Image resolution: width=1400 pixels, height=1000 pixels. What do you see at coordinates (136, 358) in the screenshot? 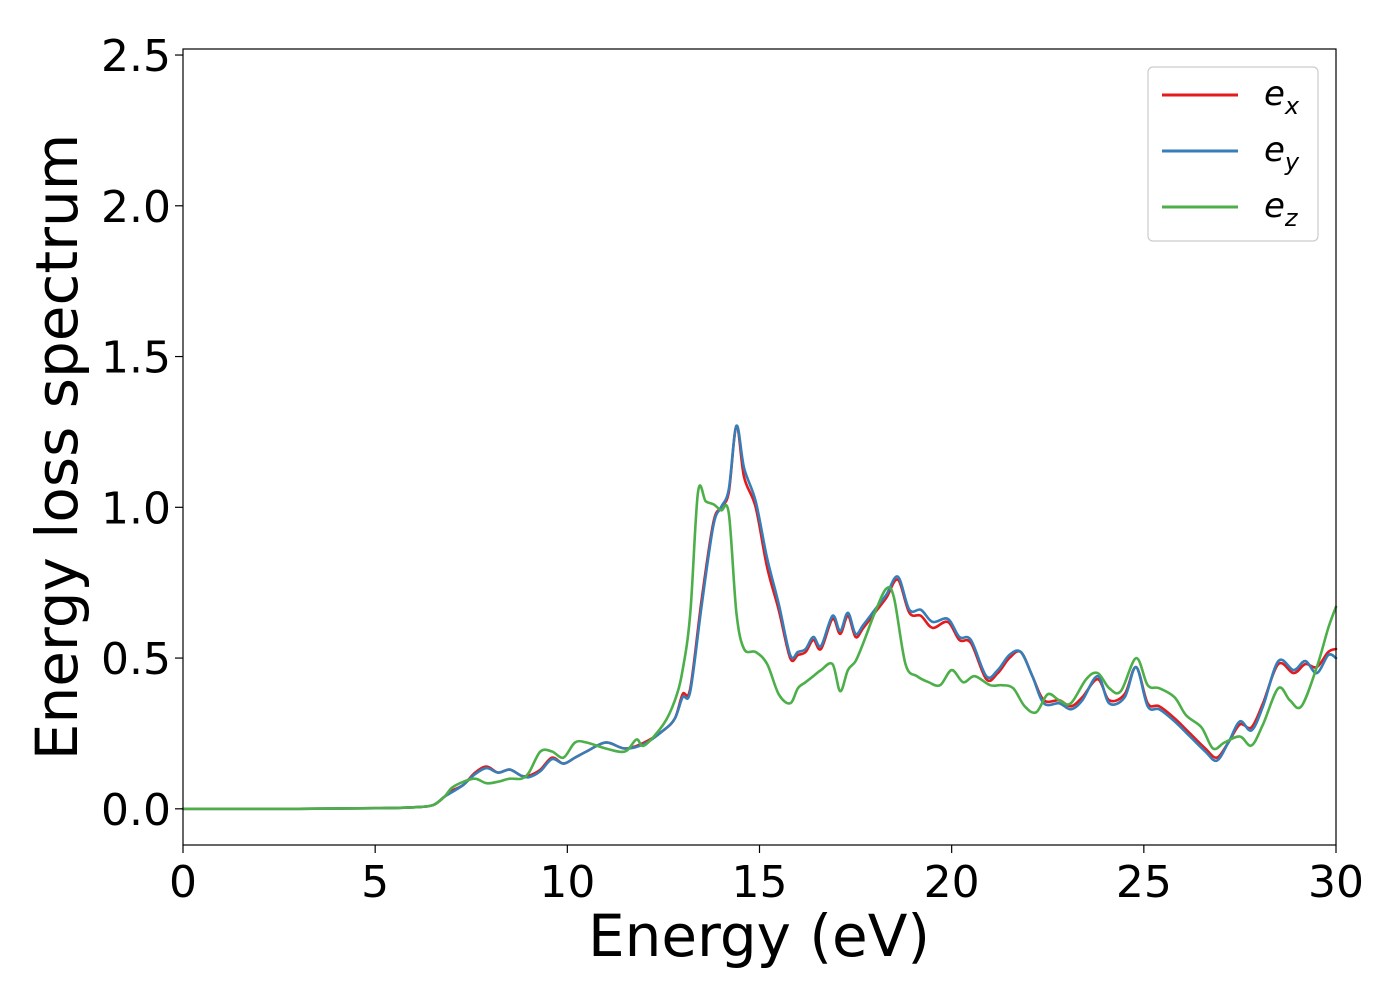
I see `y-tick-label: 1.5` at bounding box center [136, 358].